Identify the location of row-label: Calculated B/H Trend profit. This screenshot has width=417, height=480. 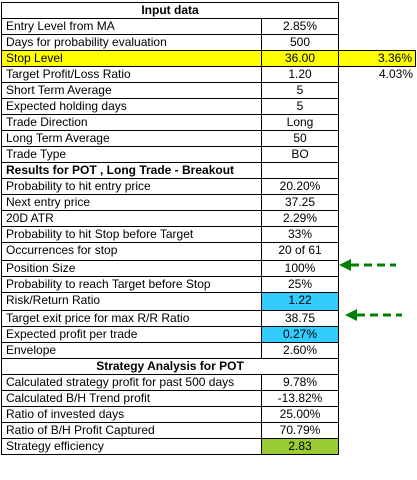
(131, 399).